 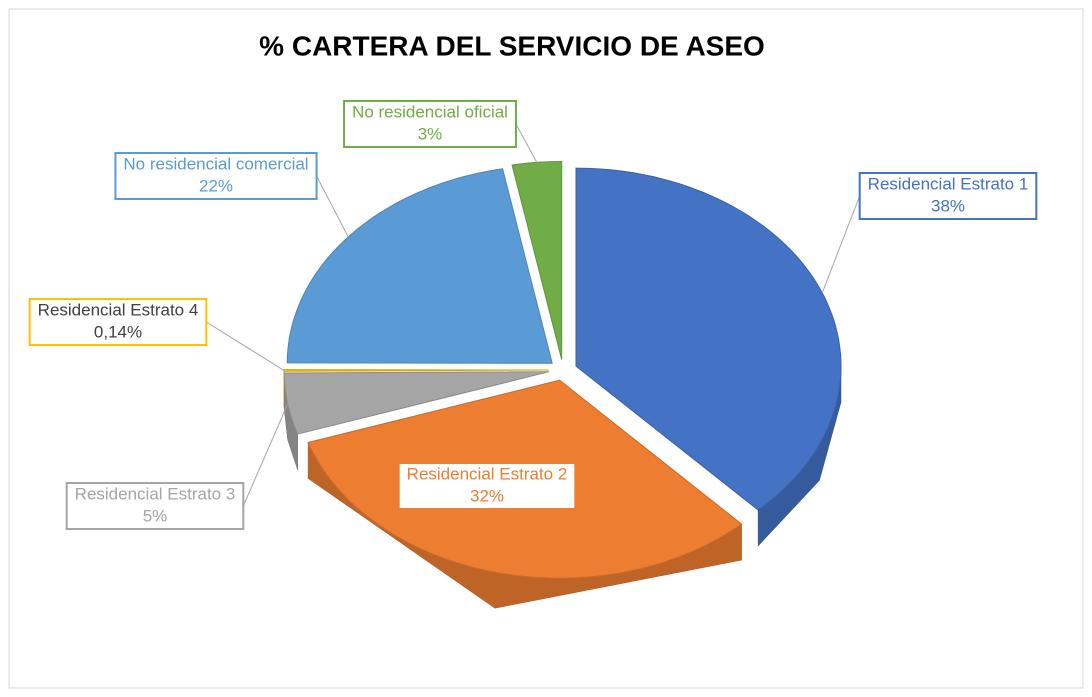 I want to click on chart-title: % CARTERA DEL SERVICIO DE ASEO, so click(x=512, y=45).